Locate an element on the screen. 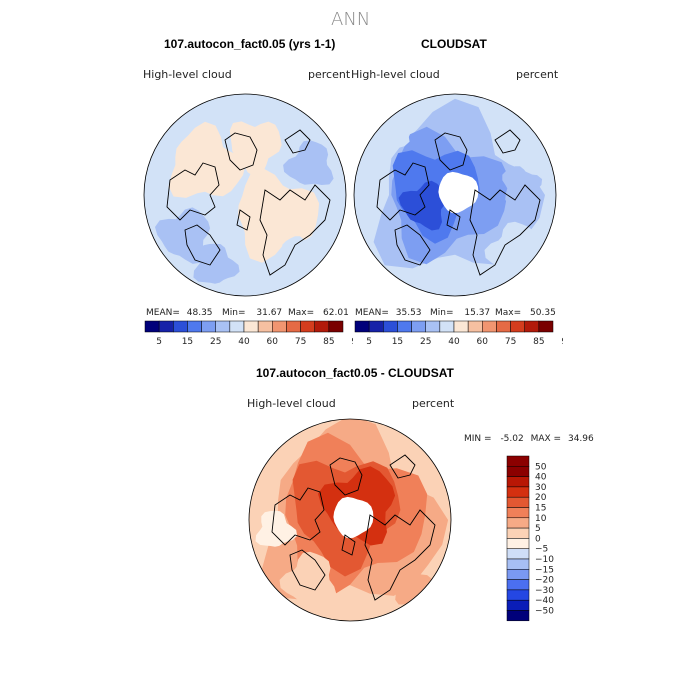 Image resolution: width=700 pixels, height=700 pixels. colorbar-tick-label: 30 is located at coordinates (541, 488).